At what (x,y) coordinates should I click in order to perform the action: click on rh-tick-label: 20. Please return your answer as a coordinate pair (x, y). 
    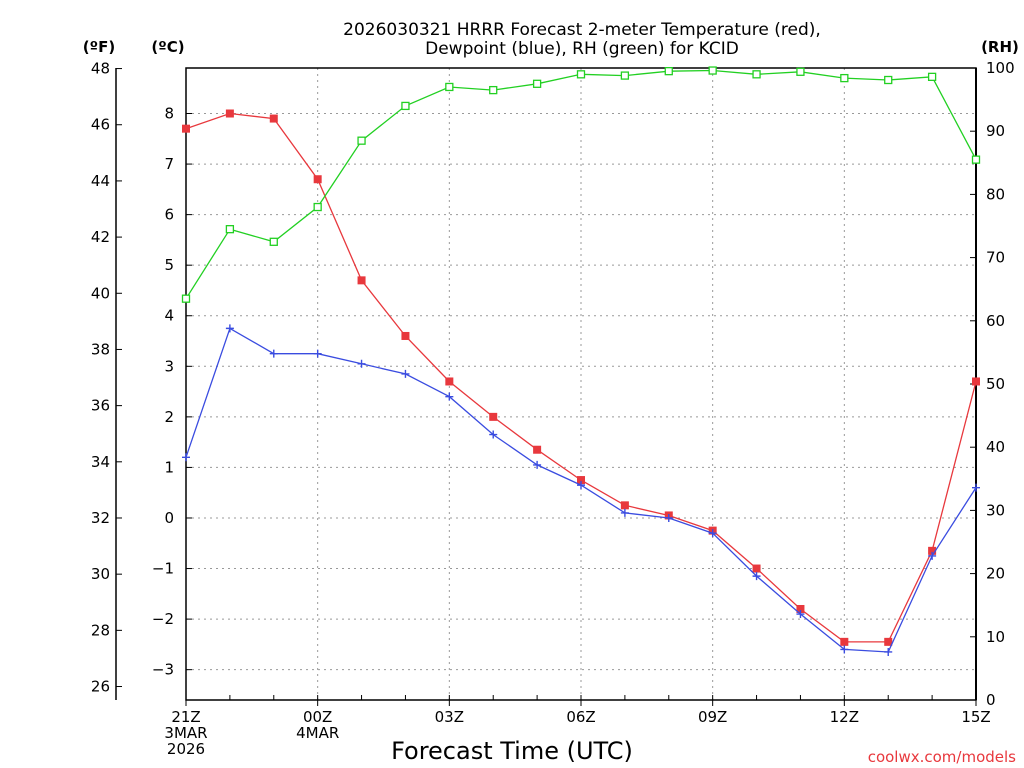
    Looking at the image, I should click on (995, 574).